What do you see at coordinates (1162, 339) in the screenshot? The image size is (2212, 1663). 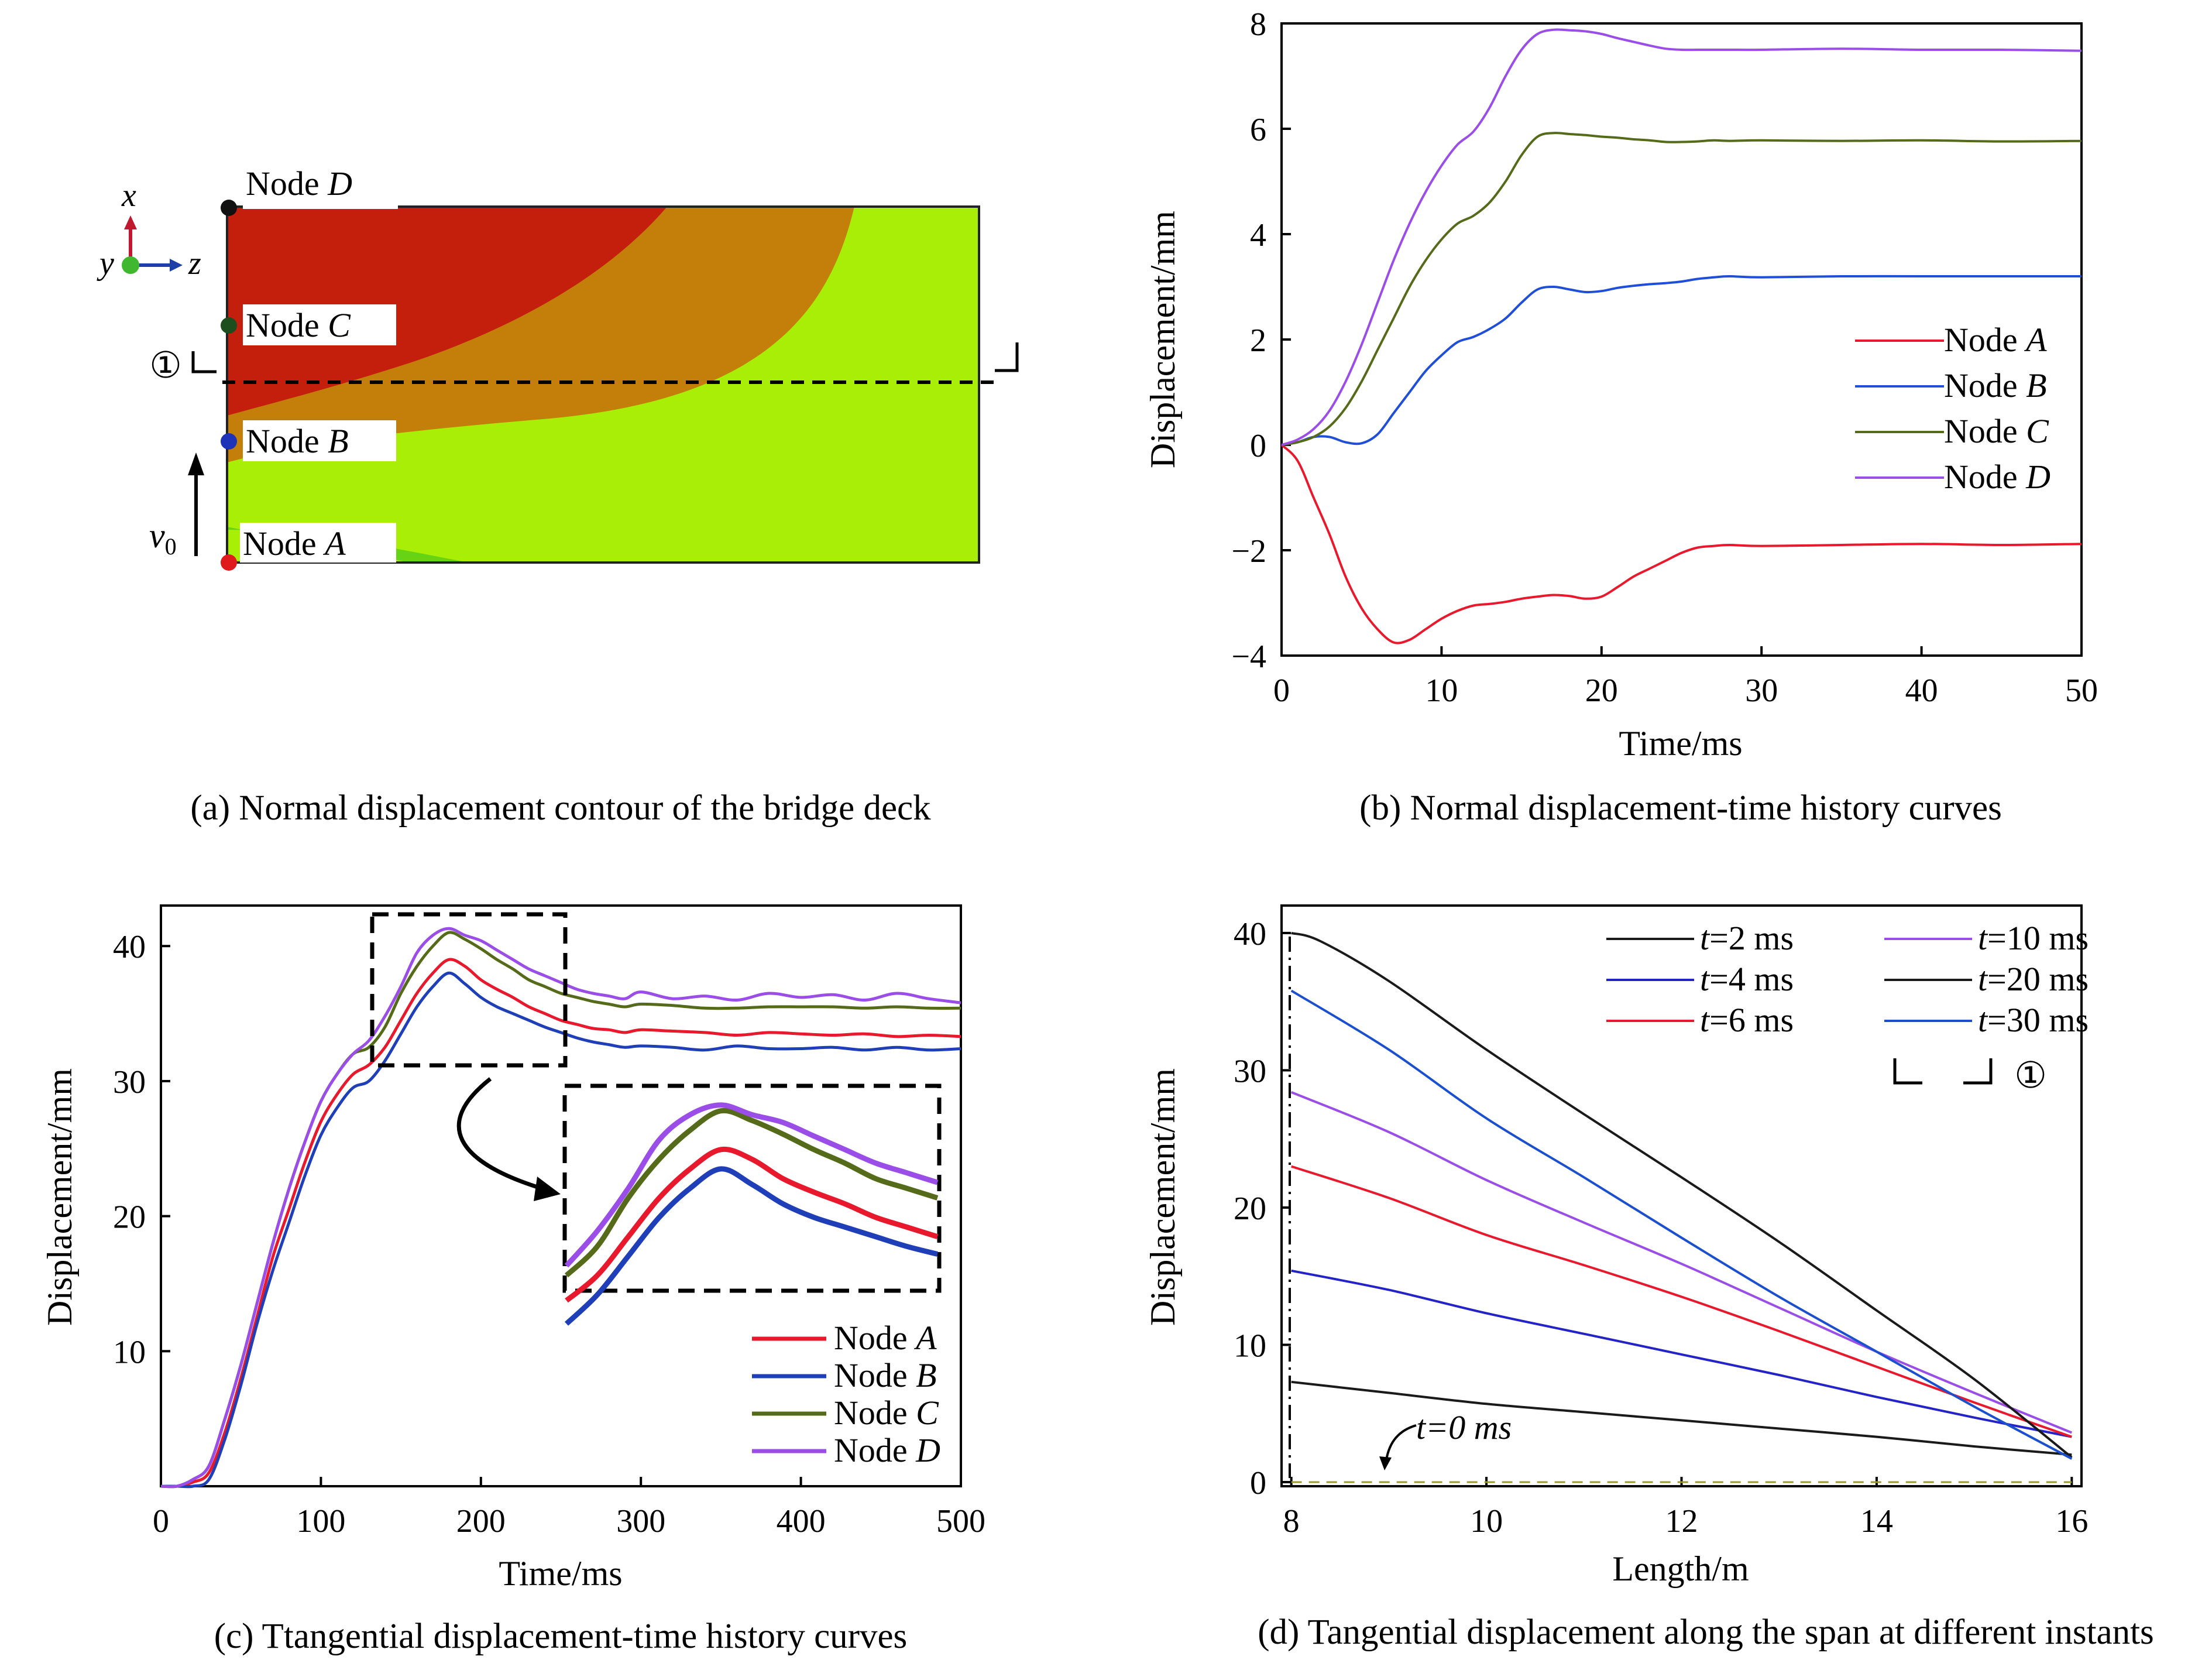 I see `chart-b-ylabel: Displacement/mm` at bounding box center [1162, 339].